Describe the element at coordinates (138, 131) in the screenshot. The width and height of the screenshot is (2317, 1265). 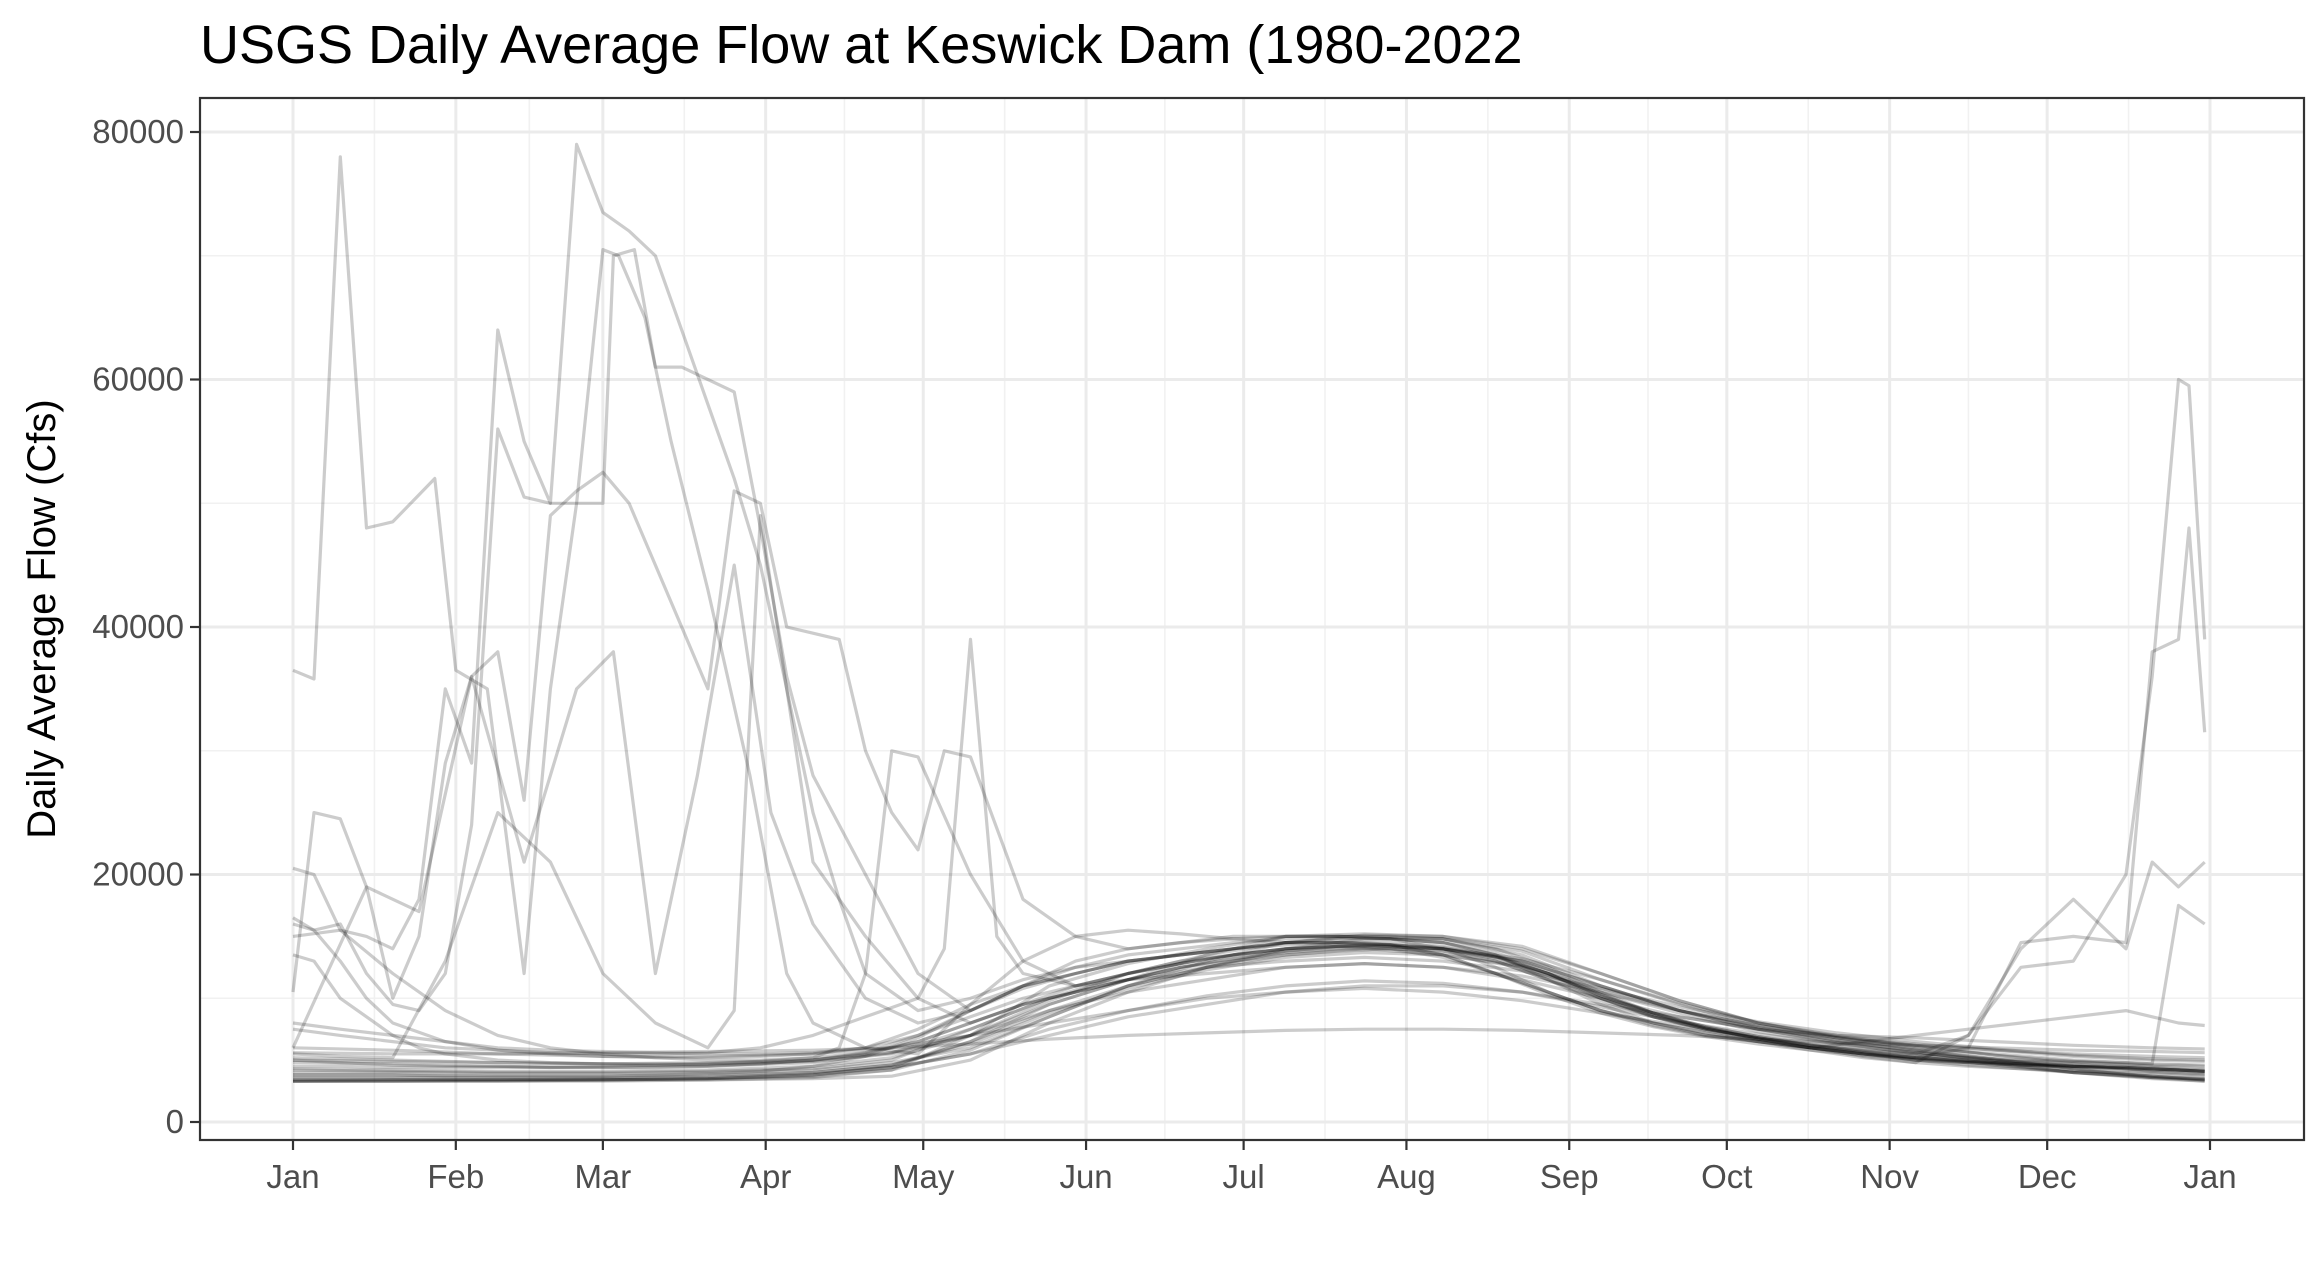
I see `y-tick-label: 80000` at that location.